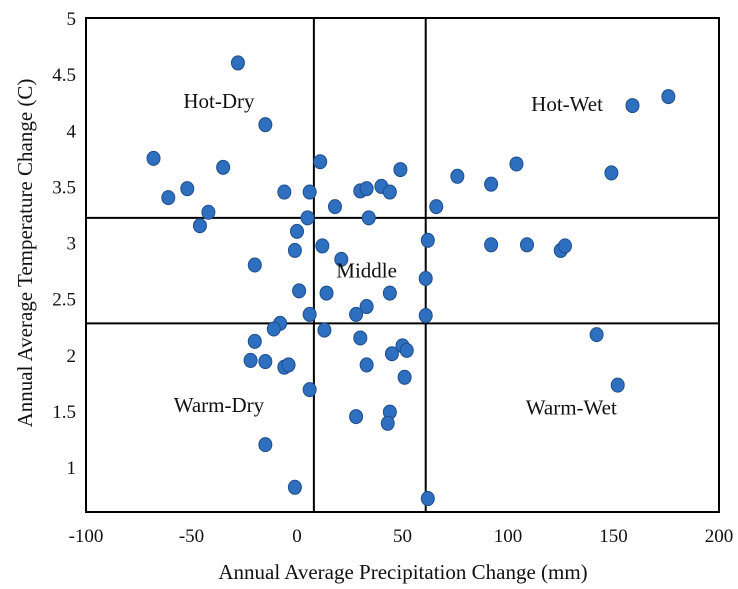 This screenshot has height=589, width=738. Describe the element at coordinates (219, 101) in the screenshot. I see `region-label-hot-dry: Hot-Dry` at that location.